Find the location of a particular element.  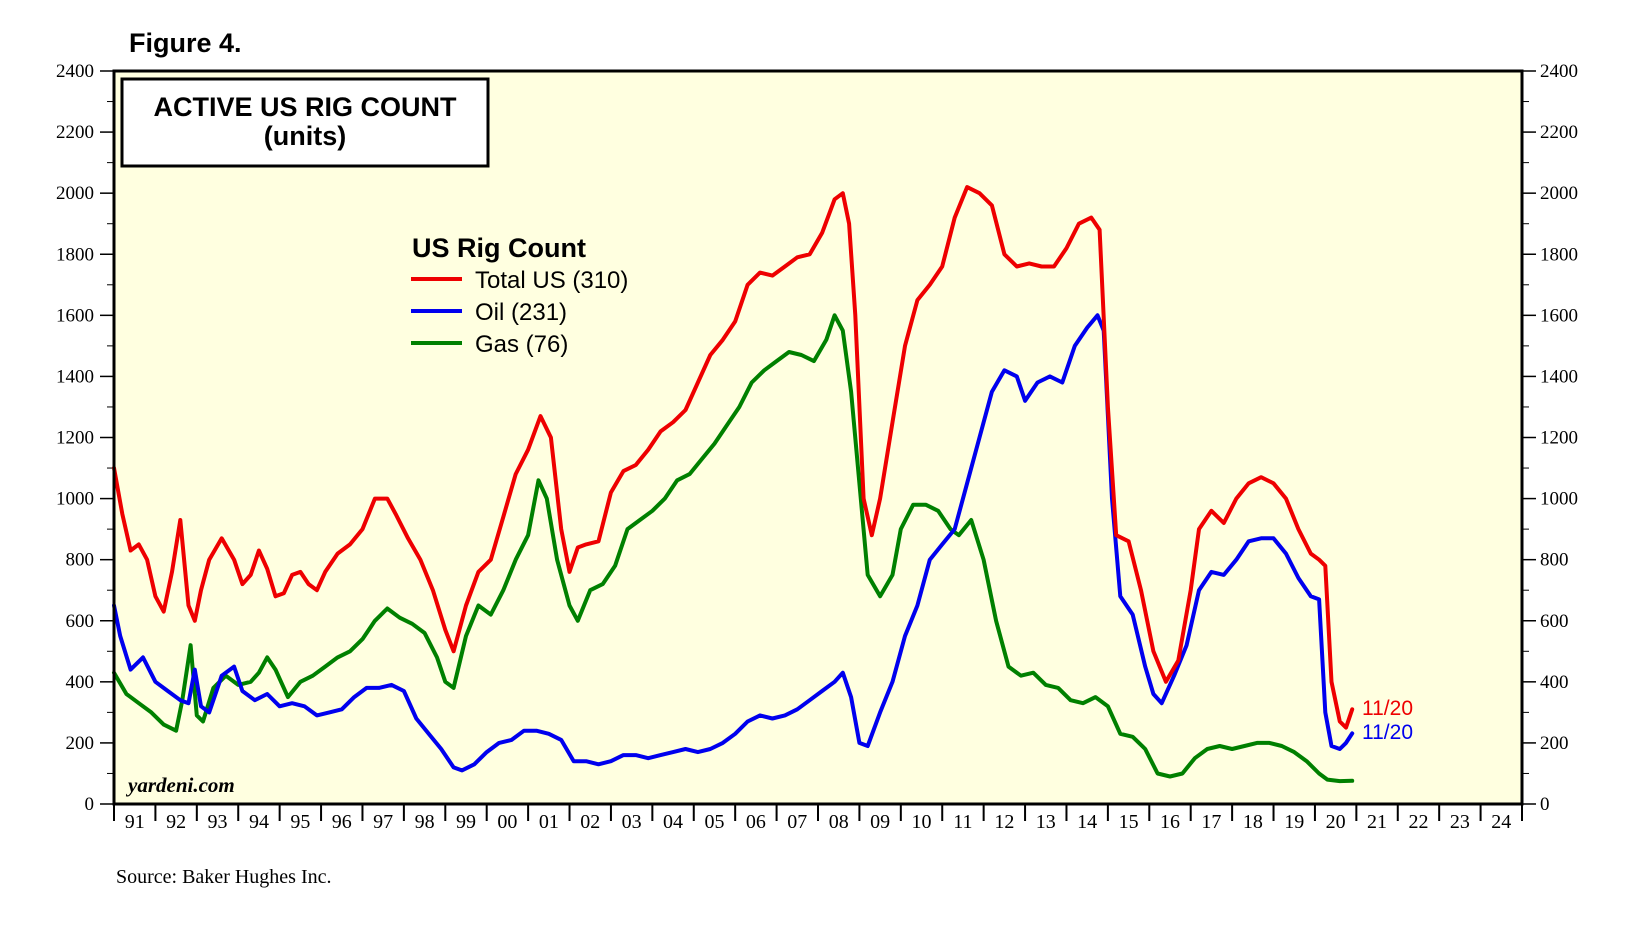

x-tick-label: 94 is located at coordinates (259, 822).